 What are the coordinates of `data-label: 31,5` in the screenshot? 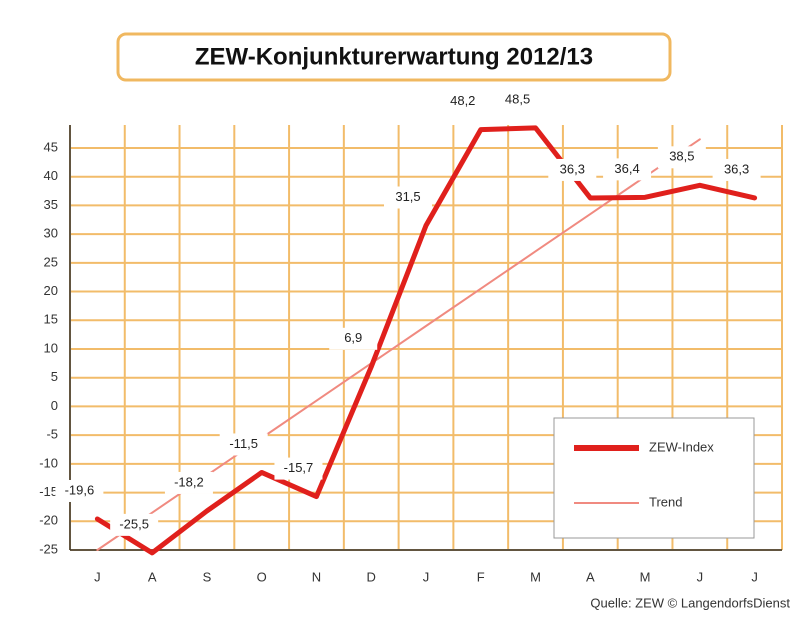 It's located at (407, 196).